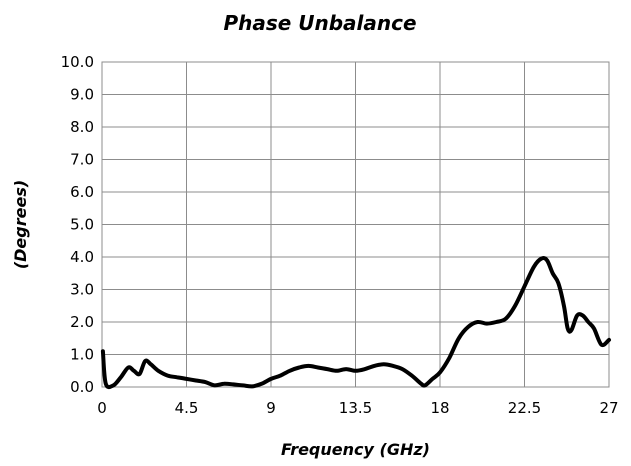  I want to click on y-tick-label: 4.0, so click(82, 257).